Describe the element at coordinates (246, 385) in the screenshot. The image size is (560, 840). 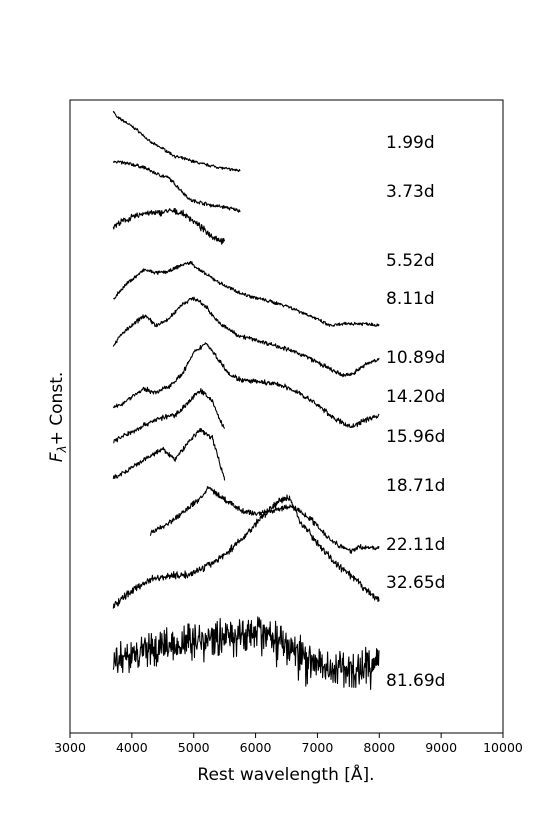
I see `spectrum-line-14.20d` at that location.